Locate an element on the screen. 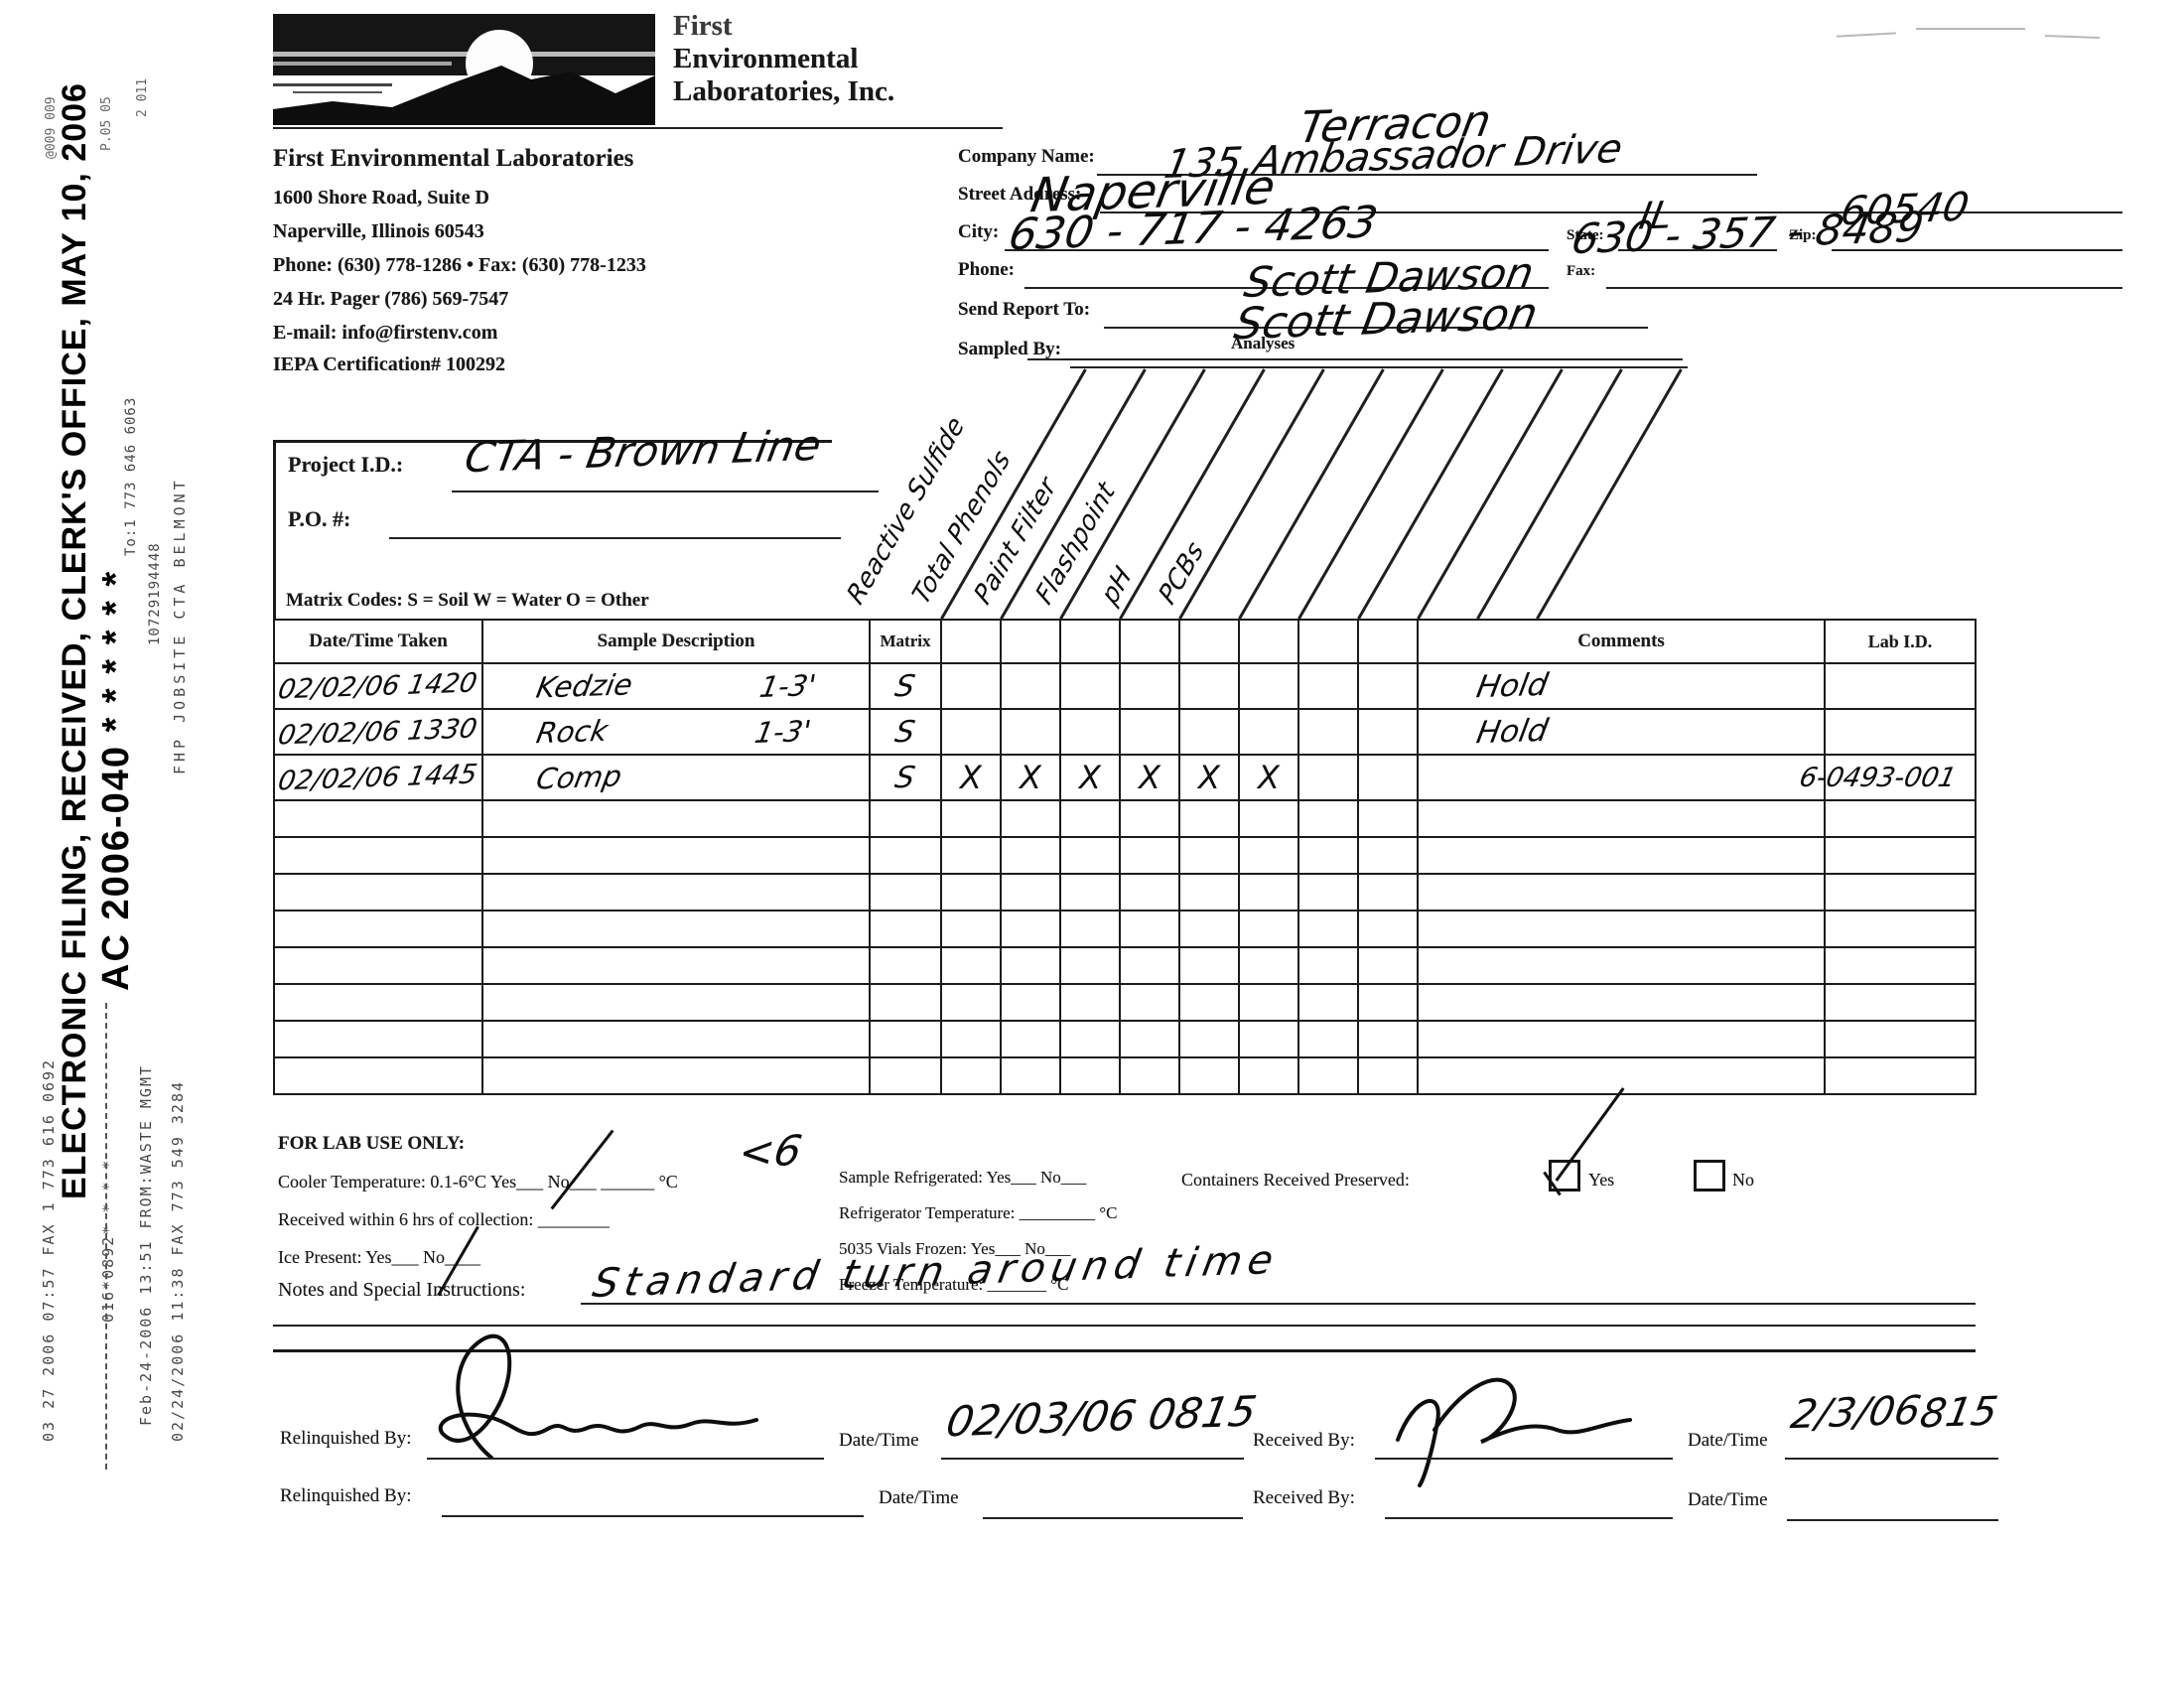 This screenshot has width=2184, height=1684. phone-value: 630 - 717 - 4263 is located at coordinates (1193, 229).